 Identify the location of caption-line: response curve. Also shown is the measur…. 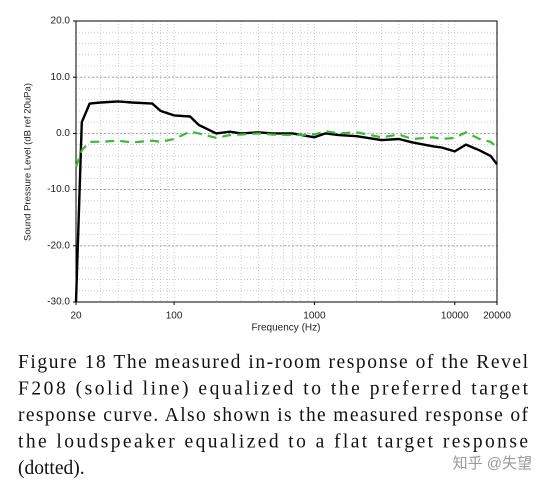
(273, 415).